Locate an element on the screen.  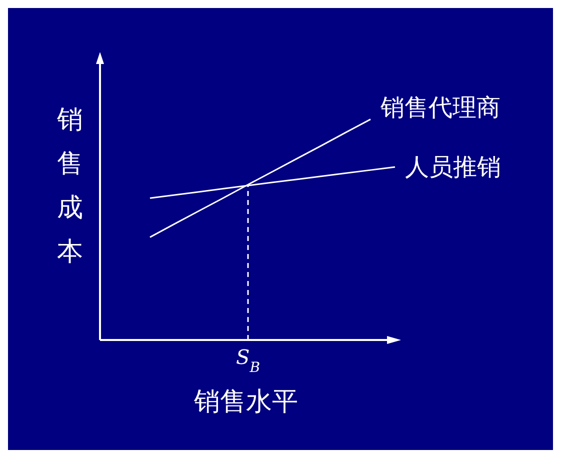
series-label: 销售代理商 is located at coordinates (440, 107).